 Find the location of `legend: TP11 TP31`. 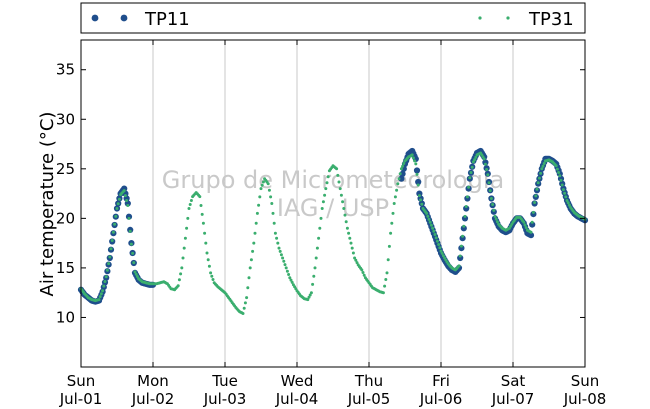

legend: TP11 TP31 is located at coordinates (333, 18).